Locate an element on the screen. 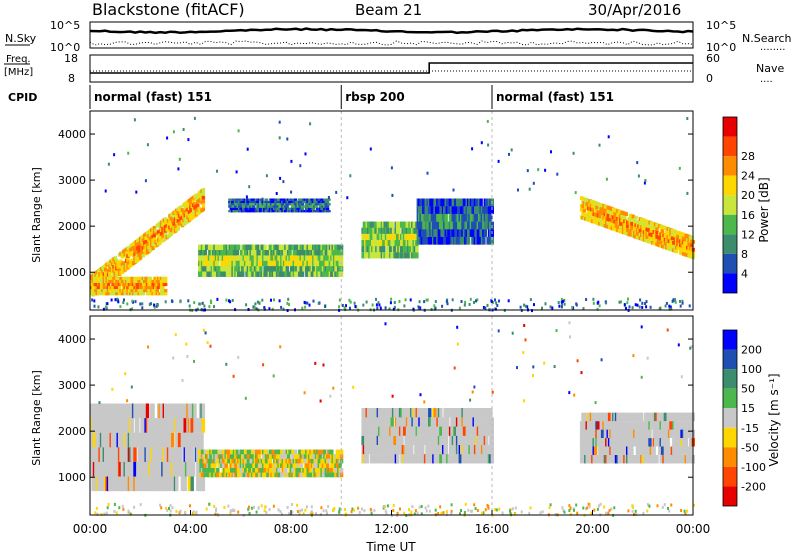 The image size is (800, 554). noise-right-tick-bot: 10^0 is located at coordinates (721, 47).